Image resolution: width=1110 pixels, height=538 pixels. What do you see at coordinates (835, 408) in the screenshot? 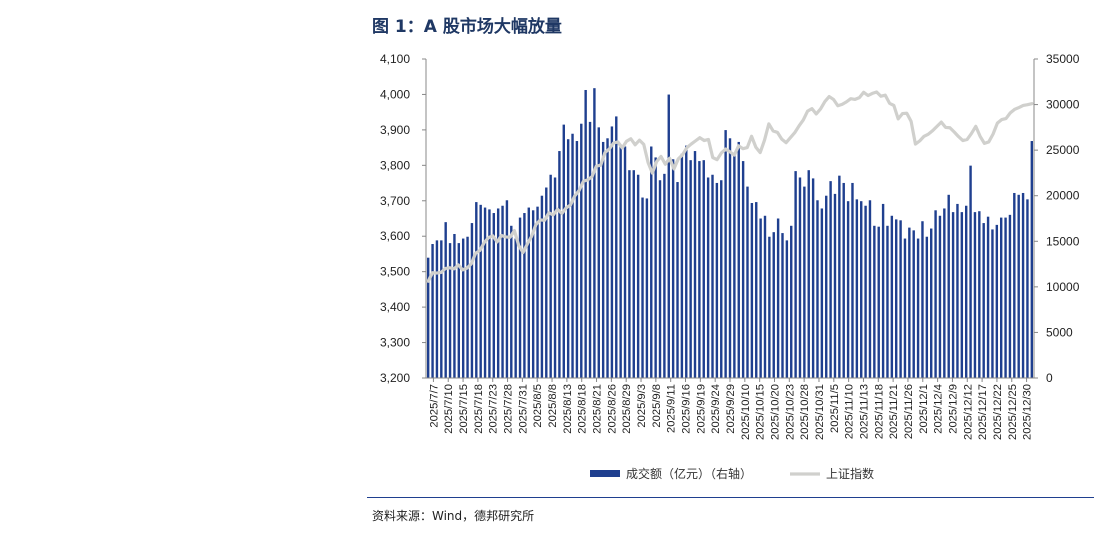
I see `x-tick-label: 2025/11/5` at bounding box center [835, 408].